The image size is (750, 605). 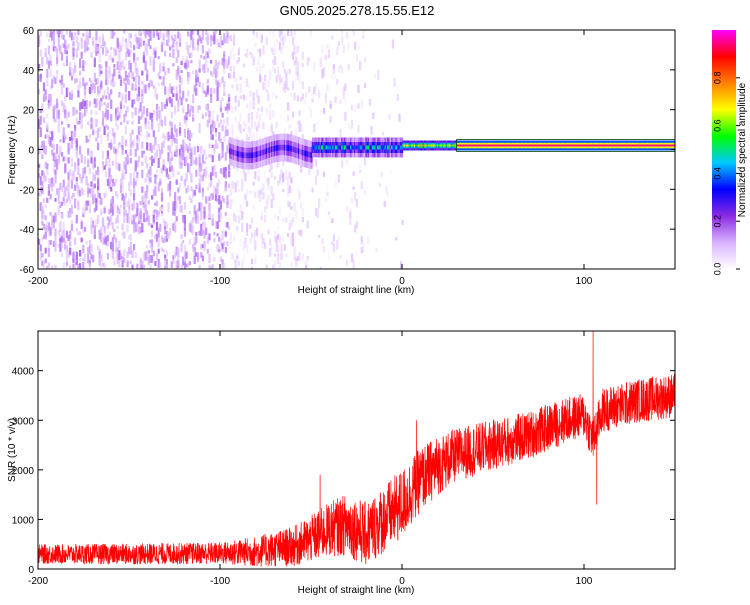 What do you see at coordinates (27, 270) in the screenshot?
I see `spectrogram-y-tick-label: -60` at bounding box center [27, 270].